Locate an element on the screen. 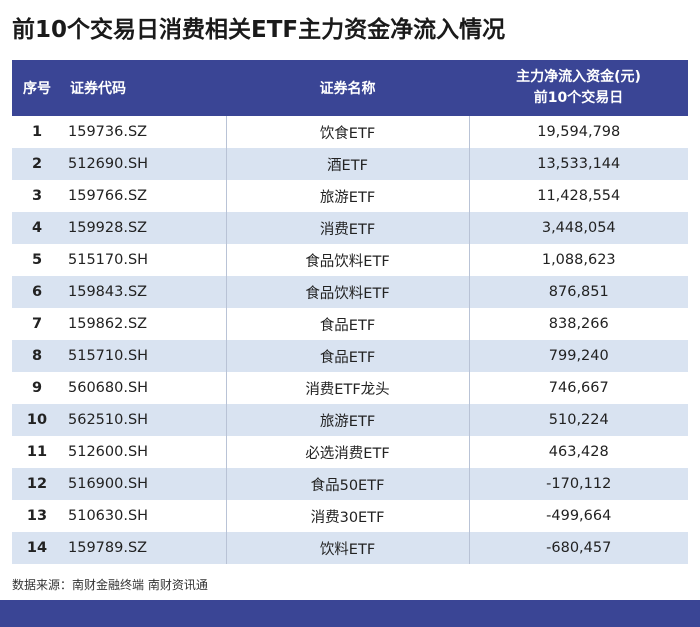 The height and width of the screenshot is (627, 700). table-row: 14 159789.SZ 饮料ETF -680,457 is located at coordinates (350, 548).